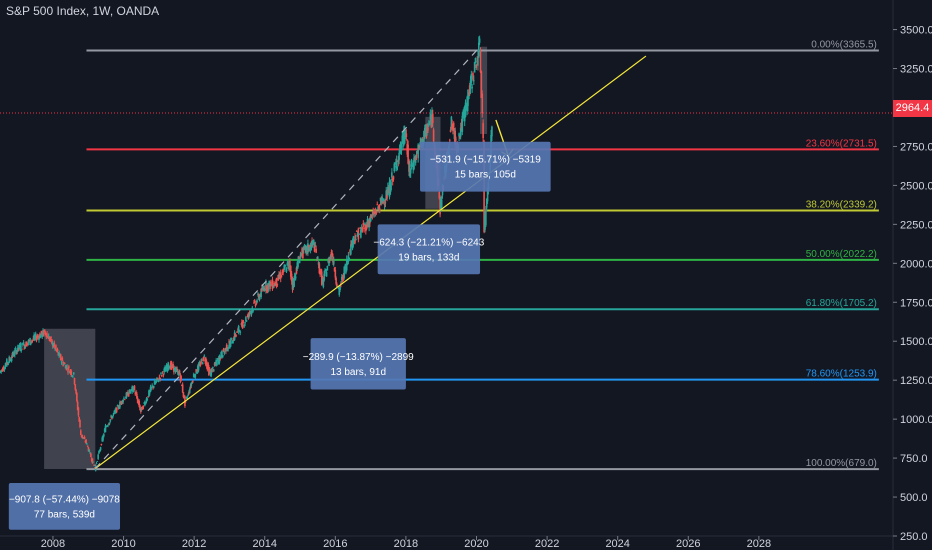 This screenshot has height=550, width=932. I want to click on current-price-tag: 2964.4, so click(912, 108).